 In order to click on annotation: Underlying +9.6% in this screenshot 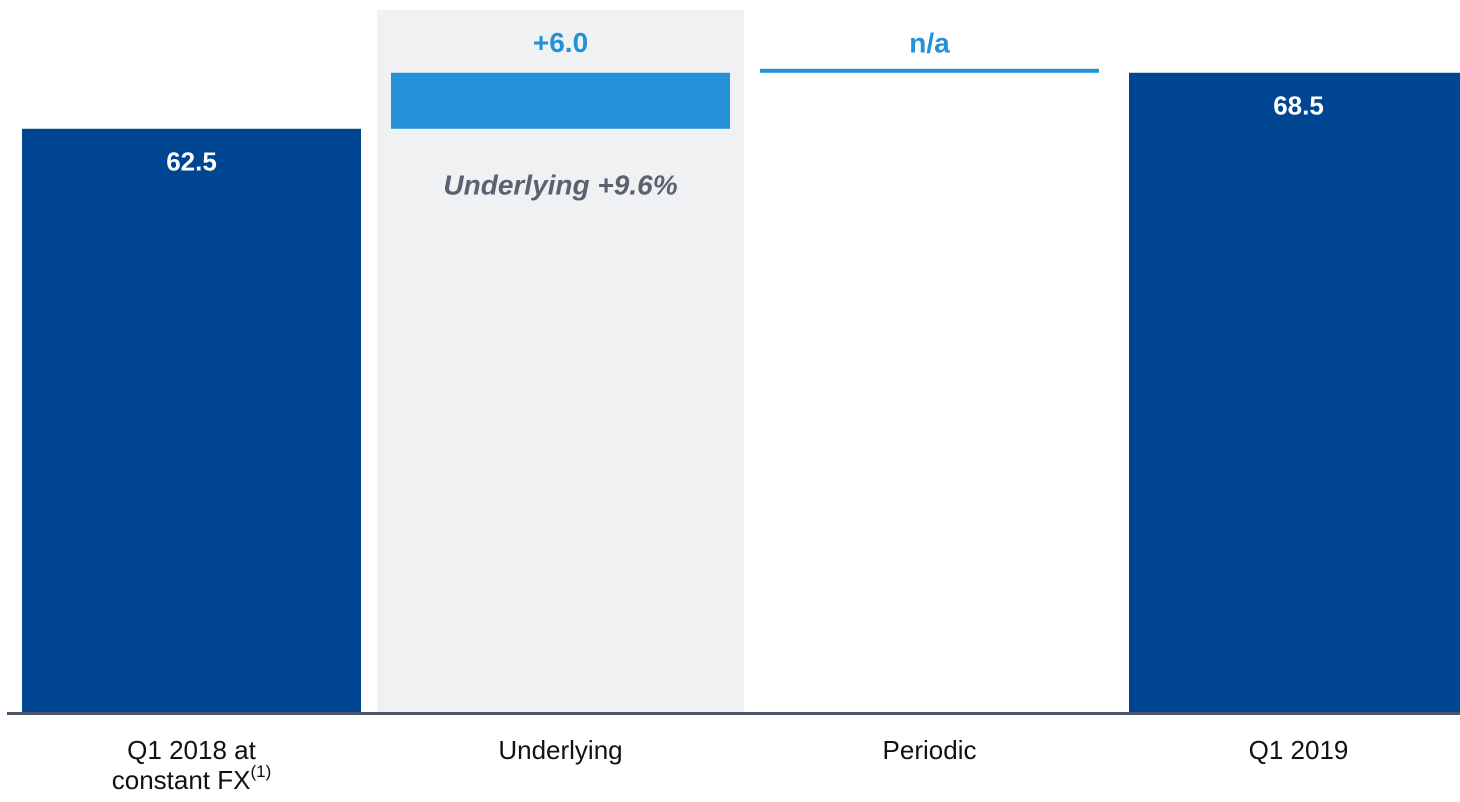, I will do `click(560, 184)`.